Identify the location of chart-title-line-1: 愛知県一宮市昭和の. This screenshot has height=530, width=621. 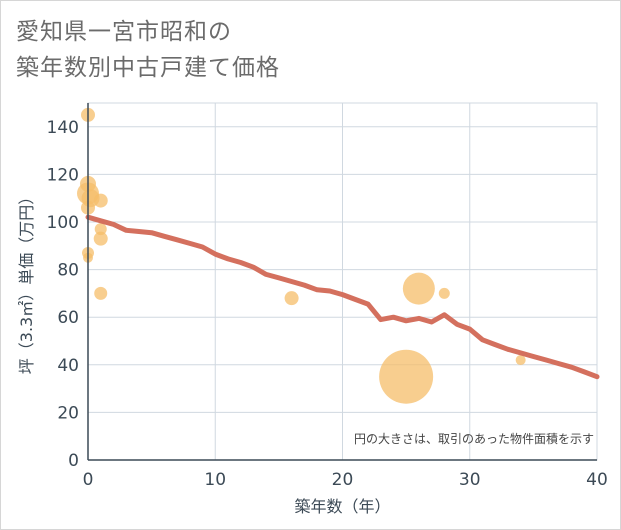
(124, 32).